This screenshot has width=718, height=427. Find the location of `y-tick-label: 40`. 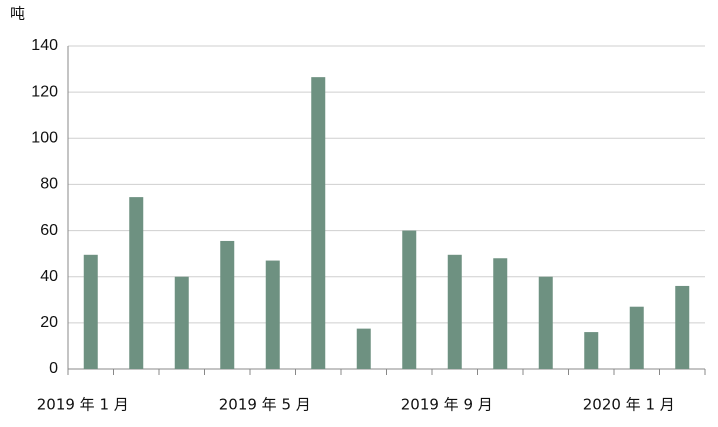

y-tick-label: 40 is located at coordinates (49, 276).